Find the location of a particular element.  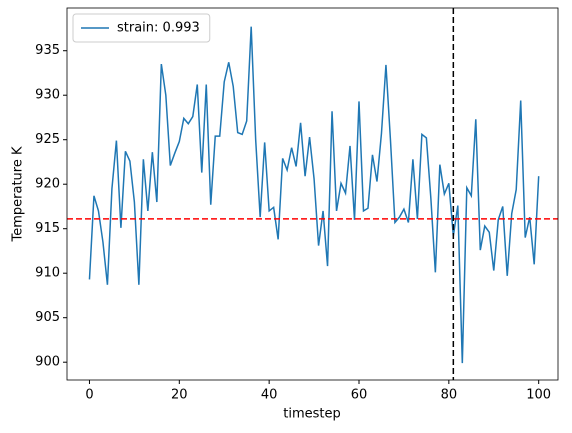

legend is located at coordinates (141, 28).